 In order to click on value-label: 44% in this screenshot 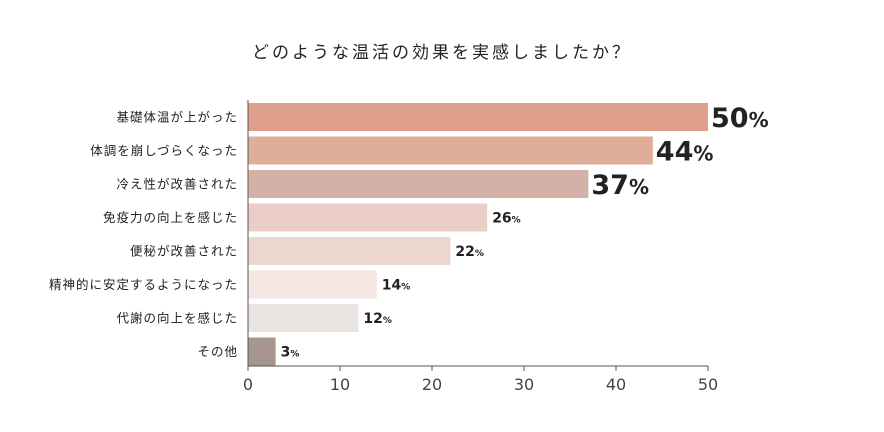, I will do `click(685, 152)`.